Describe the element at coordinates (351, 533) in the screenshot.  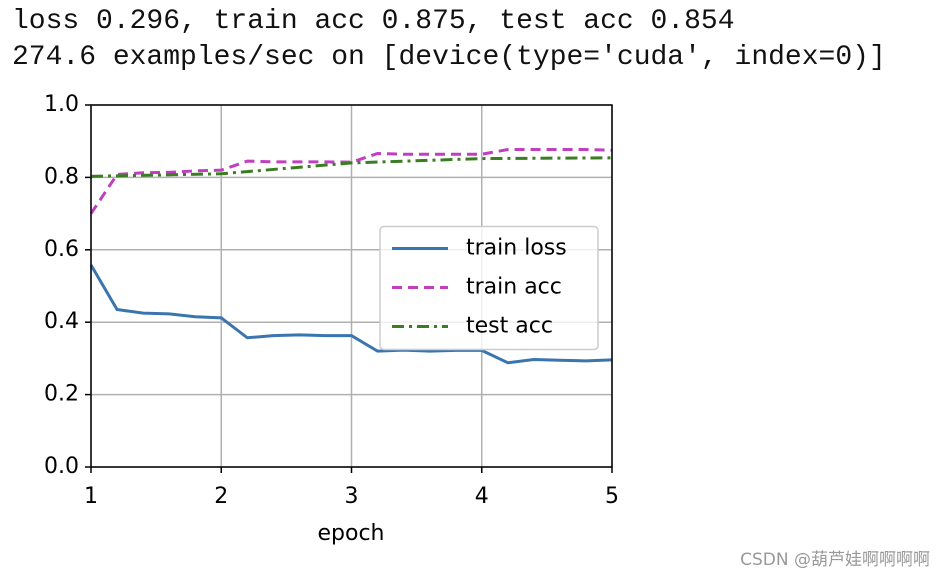
I see `x-axis-label: epoch` at that location.